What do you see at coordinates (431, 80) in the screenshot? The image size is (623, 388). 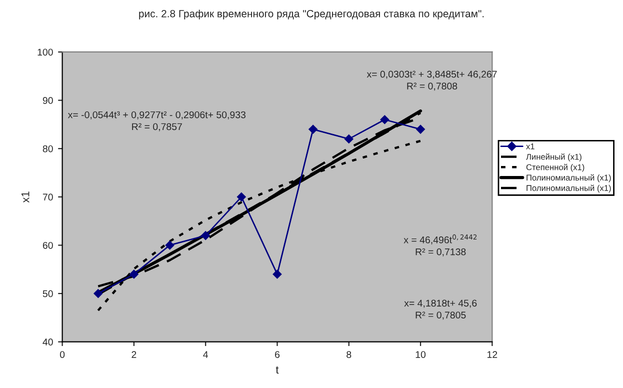 I see `annotation: x= 0,0303t² + 3,8485t+ 46,267 R² = 0,7808` at bounding box center [431, 80].